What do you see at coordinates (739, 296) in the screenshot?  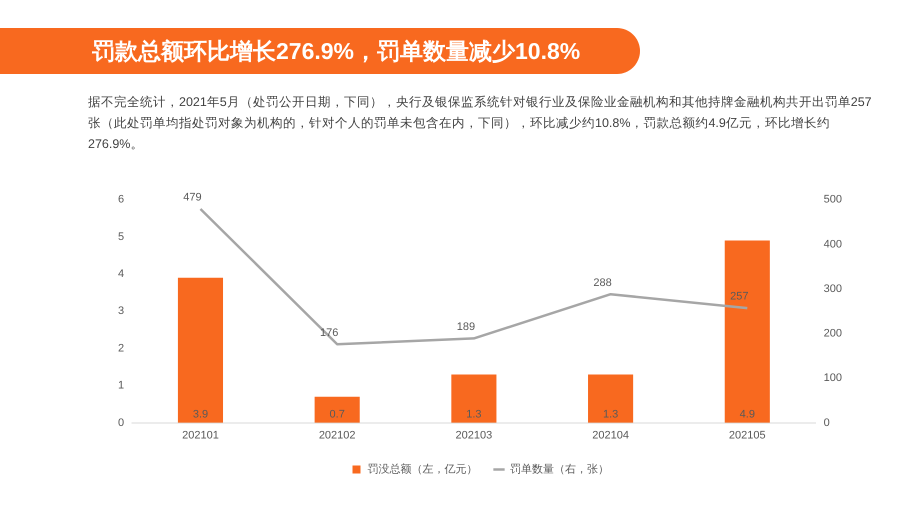 I see `data-label: 257` at bounding box center [739, 296].